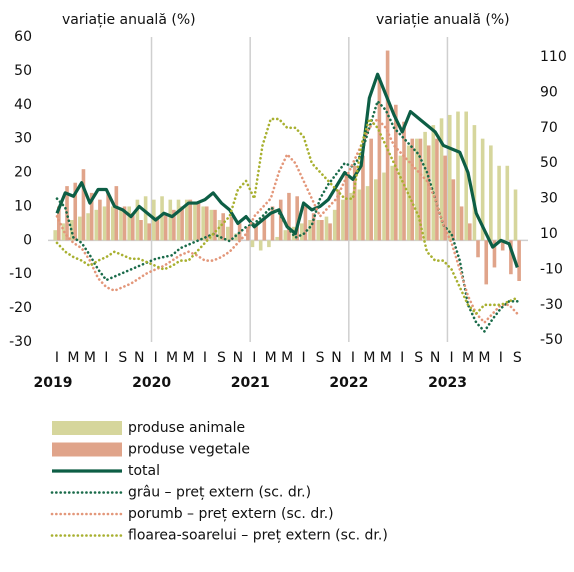  Describe the element at coordinates (189, 450) in the screenshot. I see `legend-label: produse vegetale` at that location.